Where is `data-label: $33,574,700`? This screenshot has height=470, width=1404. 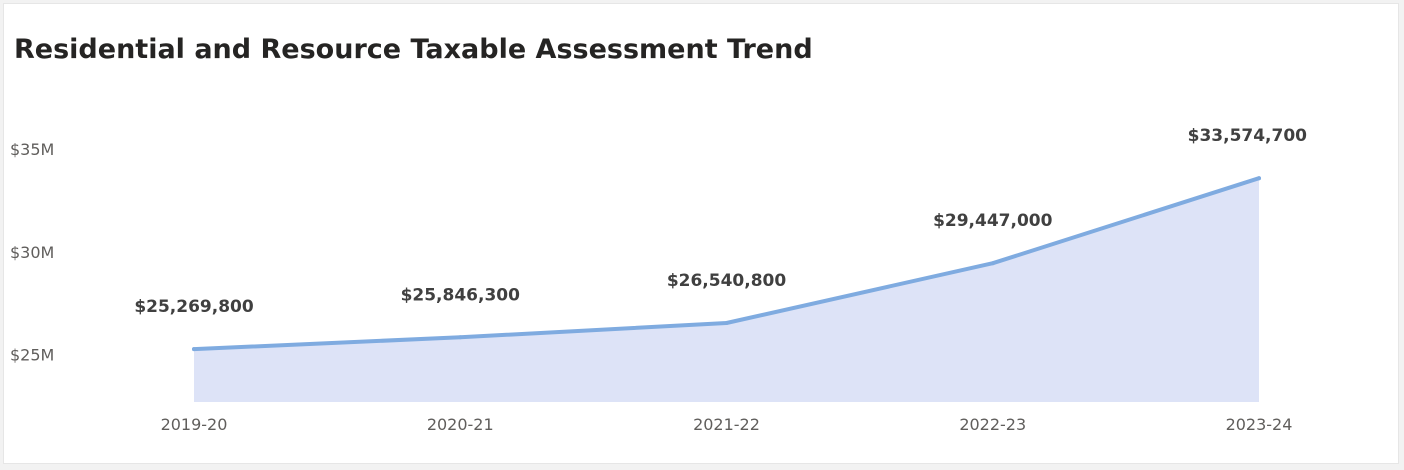 data-label: $33,574,700 is located at coordinates (1248, 136).